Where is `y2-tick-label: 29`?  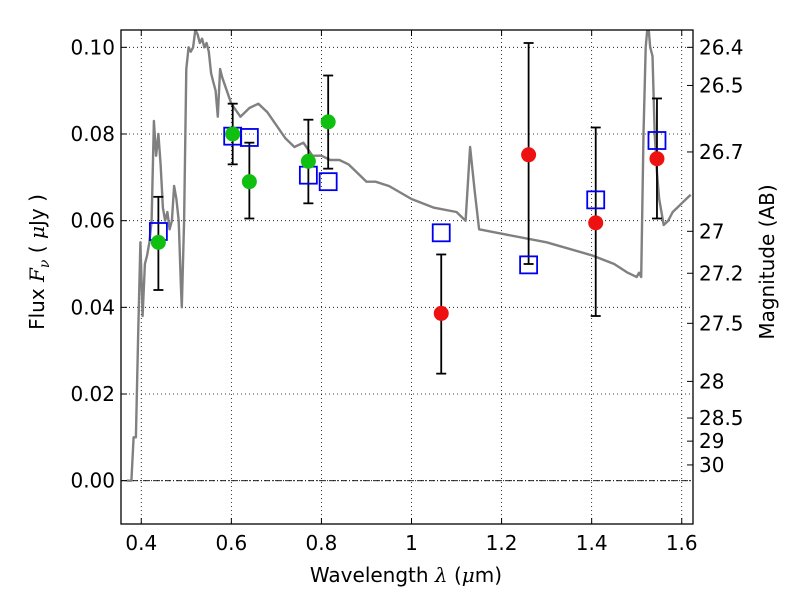
y2-tick-label: 29 is located at coordinates (711, 441).